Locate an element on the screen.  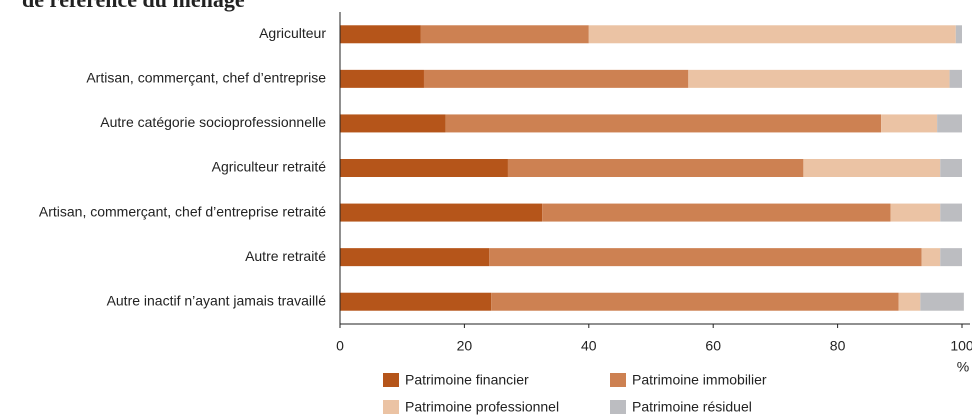
x-axis-unit: % is located at coordinates (963, 367).